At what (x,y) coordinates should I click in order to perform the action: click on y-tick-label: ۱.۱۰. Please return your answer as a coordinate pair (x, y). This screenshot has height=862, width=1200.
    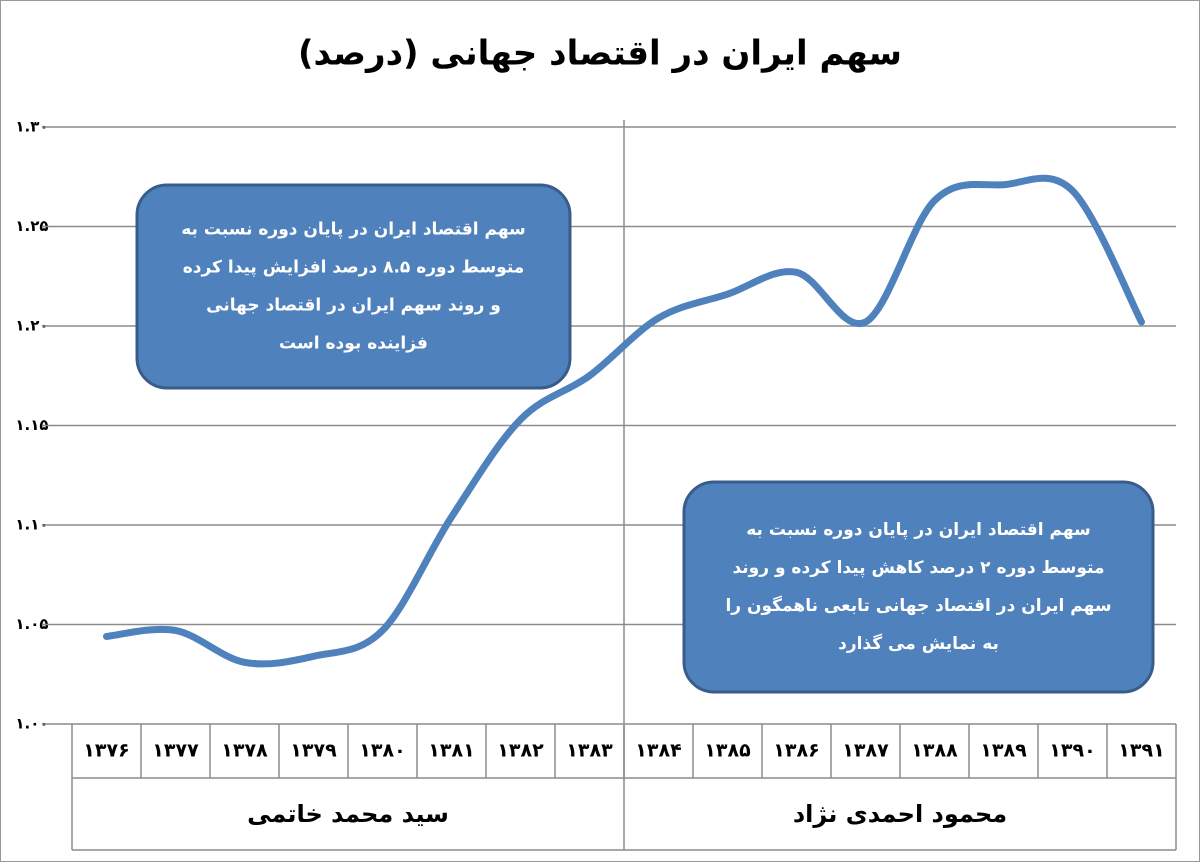
    Looking at the image, I should click on (31, 525).